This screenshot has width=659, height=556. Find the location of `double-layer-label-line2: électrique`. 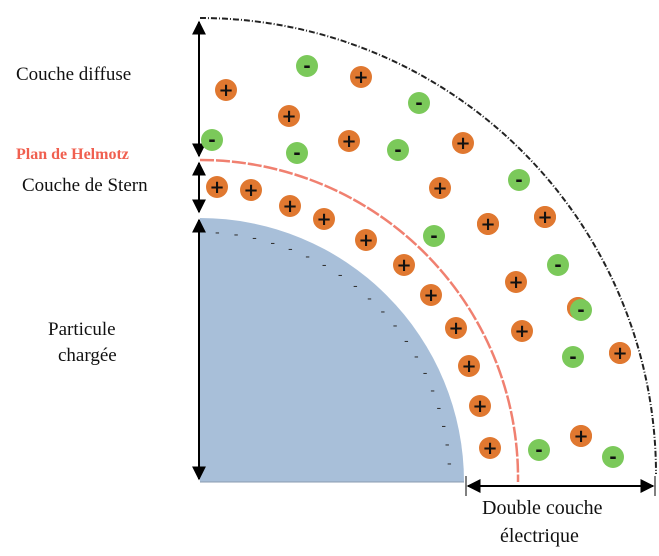

double-layer-label-line2: électrique is located at coordinates (539, 536).